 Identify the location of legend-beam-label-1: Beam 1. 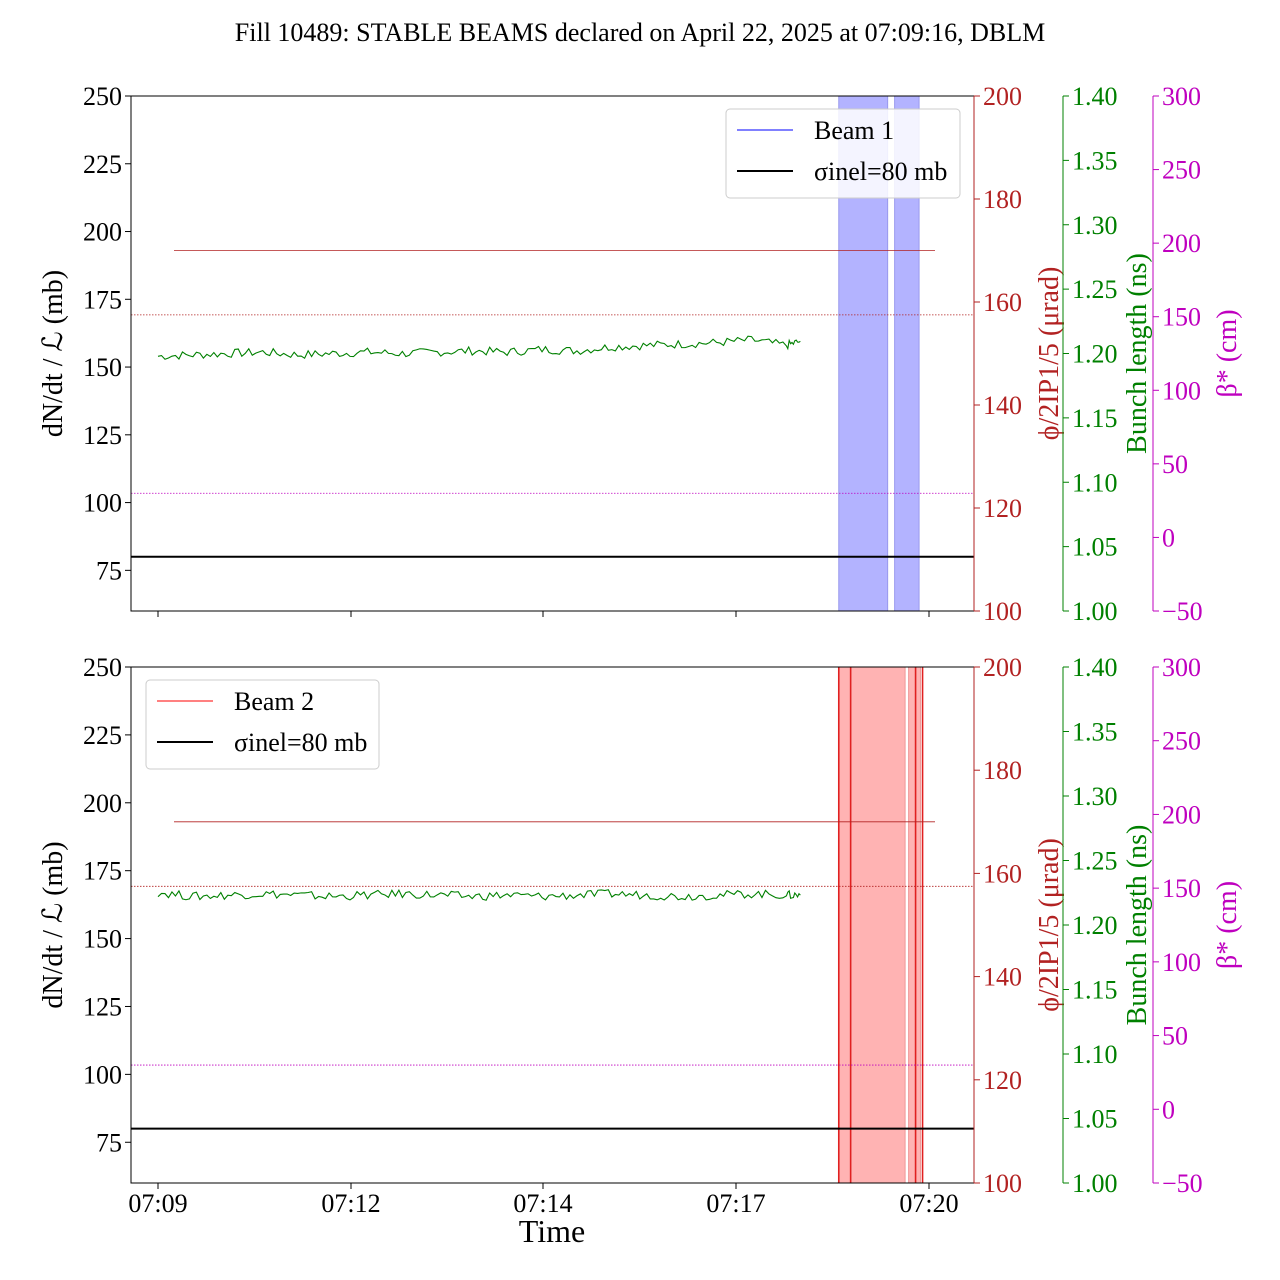
(854, 130).